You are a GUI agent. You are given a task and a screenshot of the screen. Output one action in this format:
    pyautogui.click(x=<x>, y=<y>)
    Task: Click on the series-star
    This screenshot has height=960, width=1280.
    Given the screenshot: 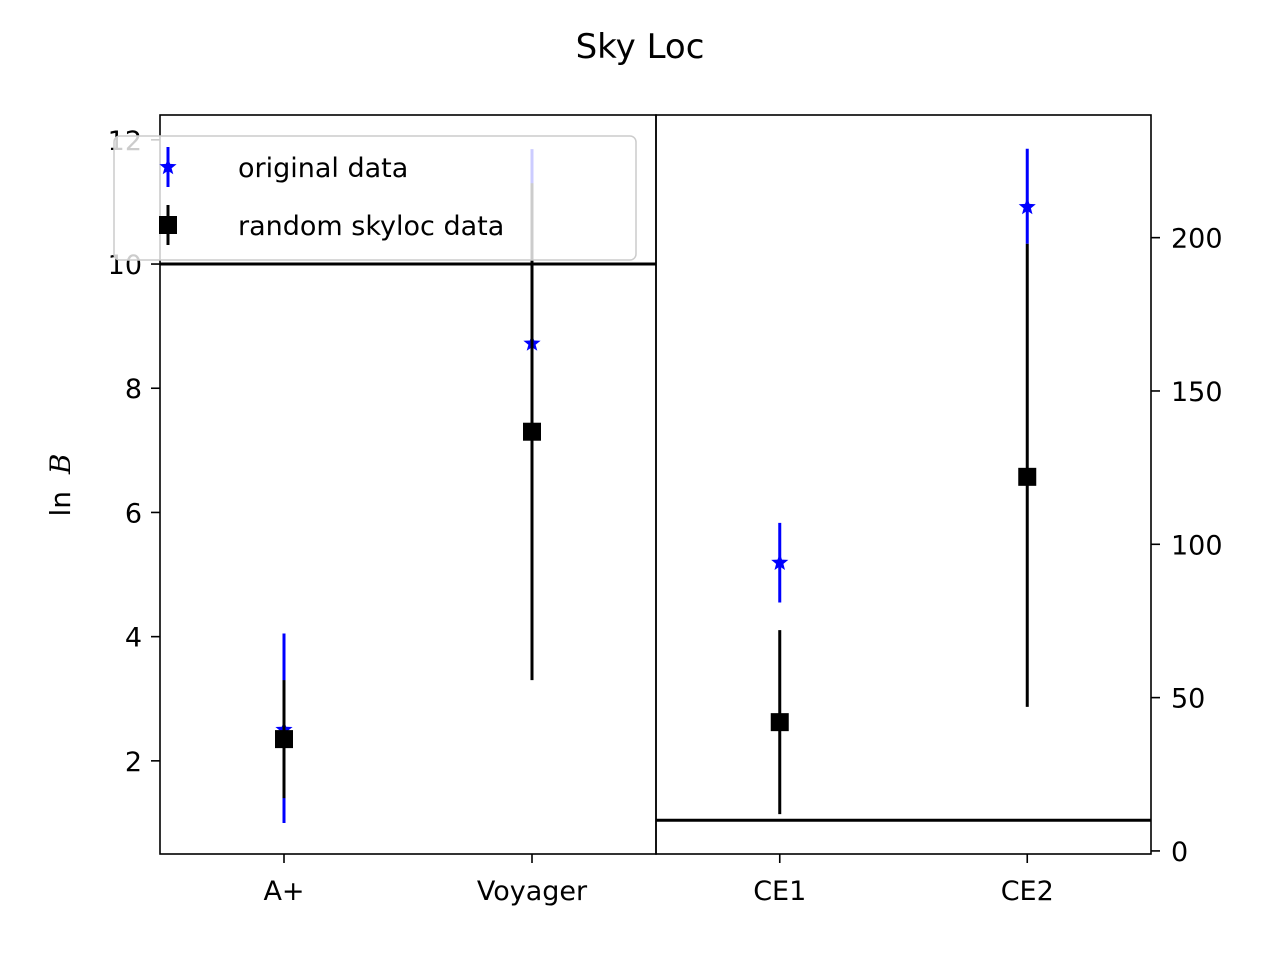 What is the action you would take?
    pyautogui.click(x=903, y=375)
    